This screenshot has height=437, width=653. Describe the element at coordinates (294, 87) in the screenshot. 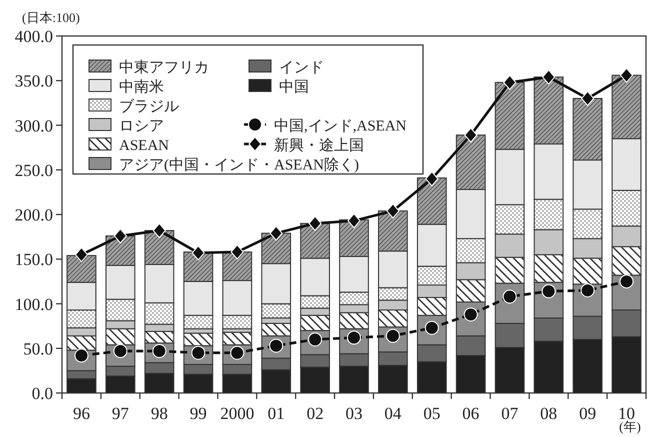

I see `legend-label: 中国` at that location.